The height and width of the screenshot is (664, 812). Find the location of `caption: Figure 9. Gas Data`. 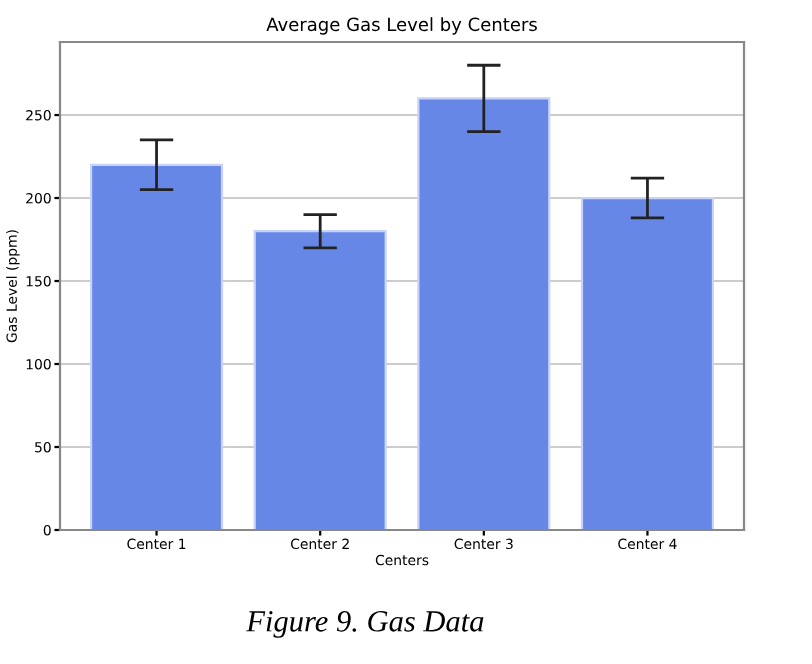

caption: Figure 9. Gas Data is located at coordinates (365, 624).